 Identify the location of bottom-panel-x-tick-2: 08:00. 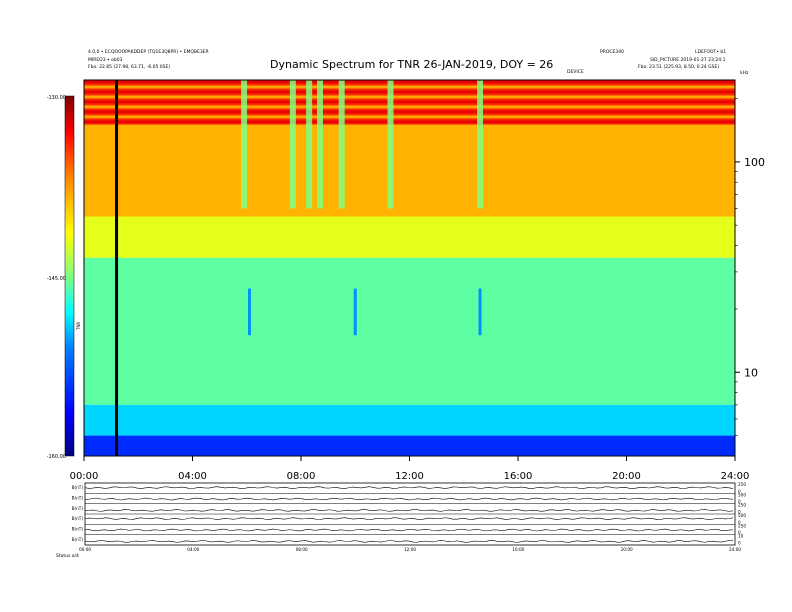
(302, 549).